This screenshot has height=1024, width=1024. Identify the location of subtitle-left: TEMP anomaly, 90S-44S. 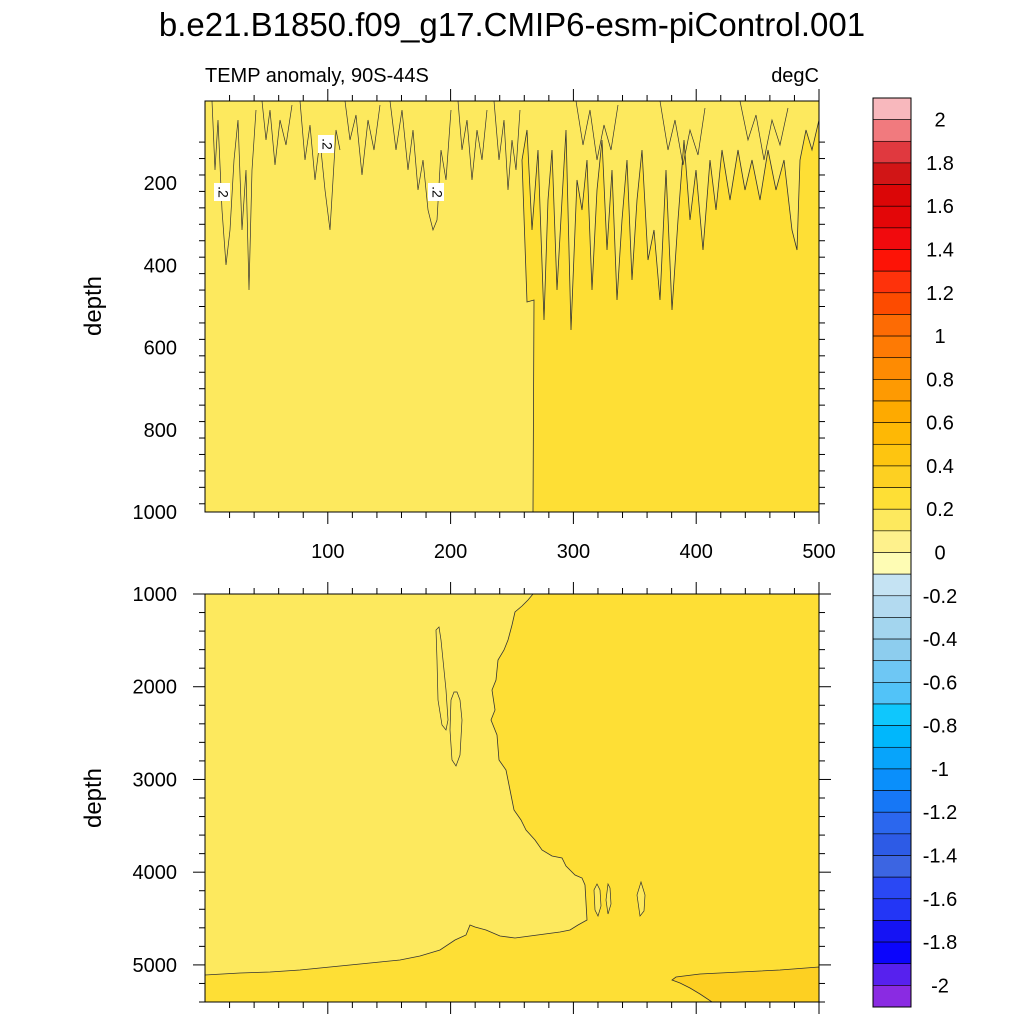
(317, 76).